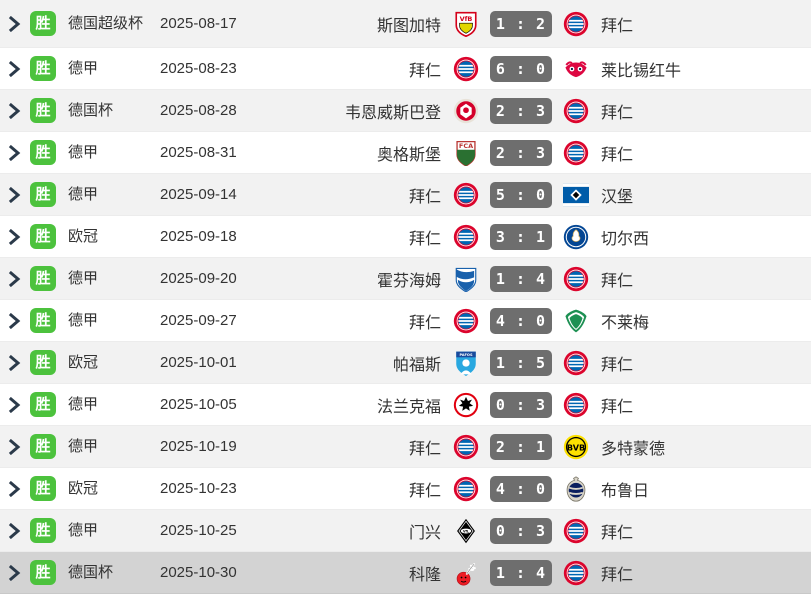  What do you see at coordinates (198, 236) in the screenshot?
I see `match-date: 2025-09-18` at bounding box center [198, 236].